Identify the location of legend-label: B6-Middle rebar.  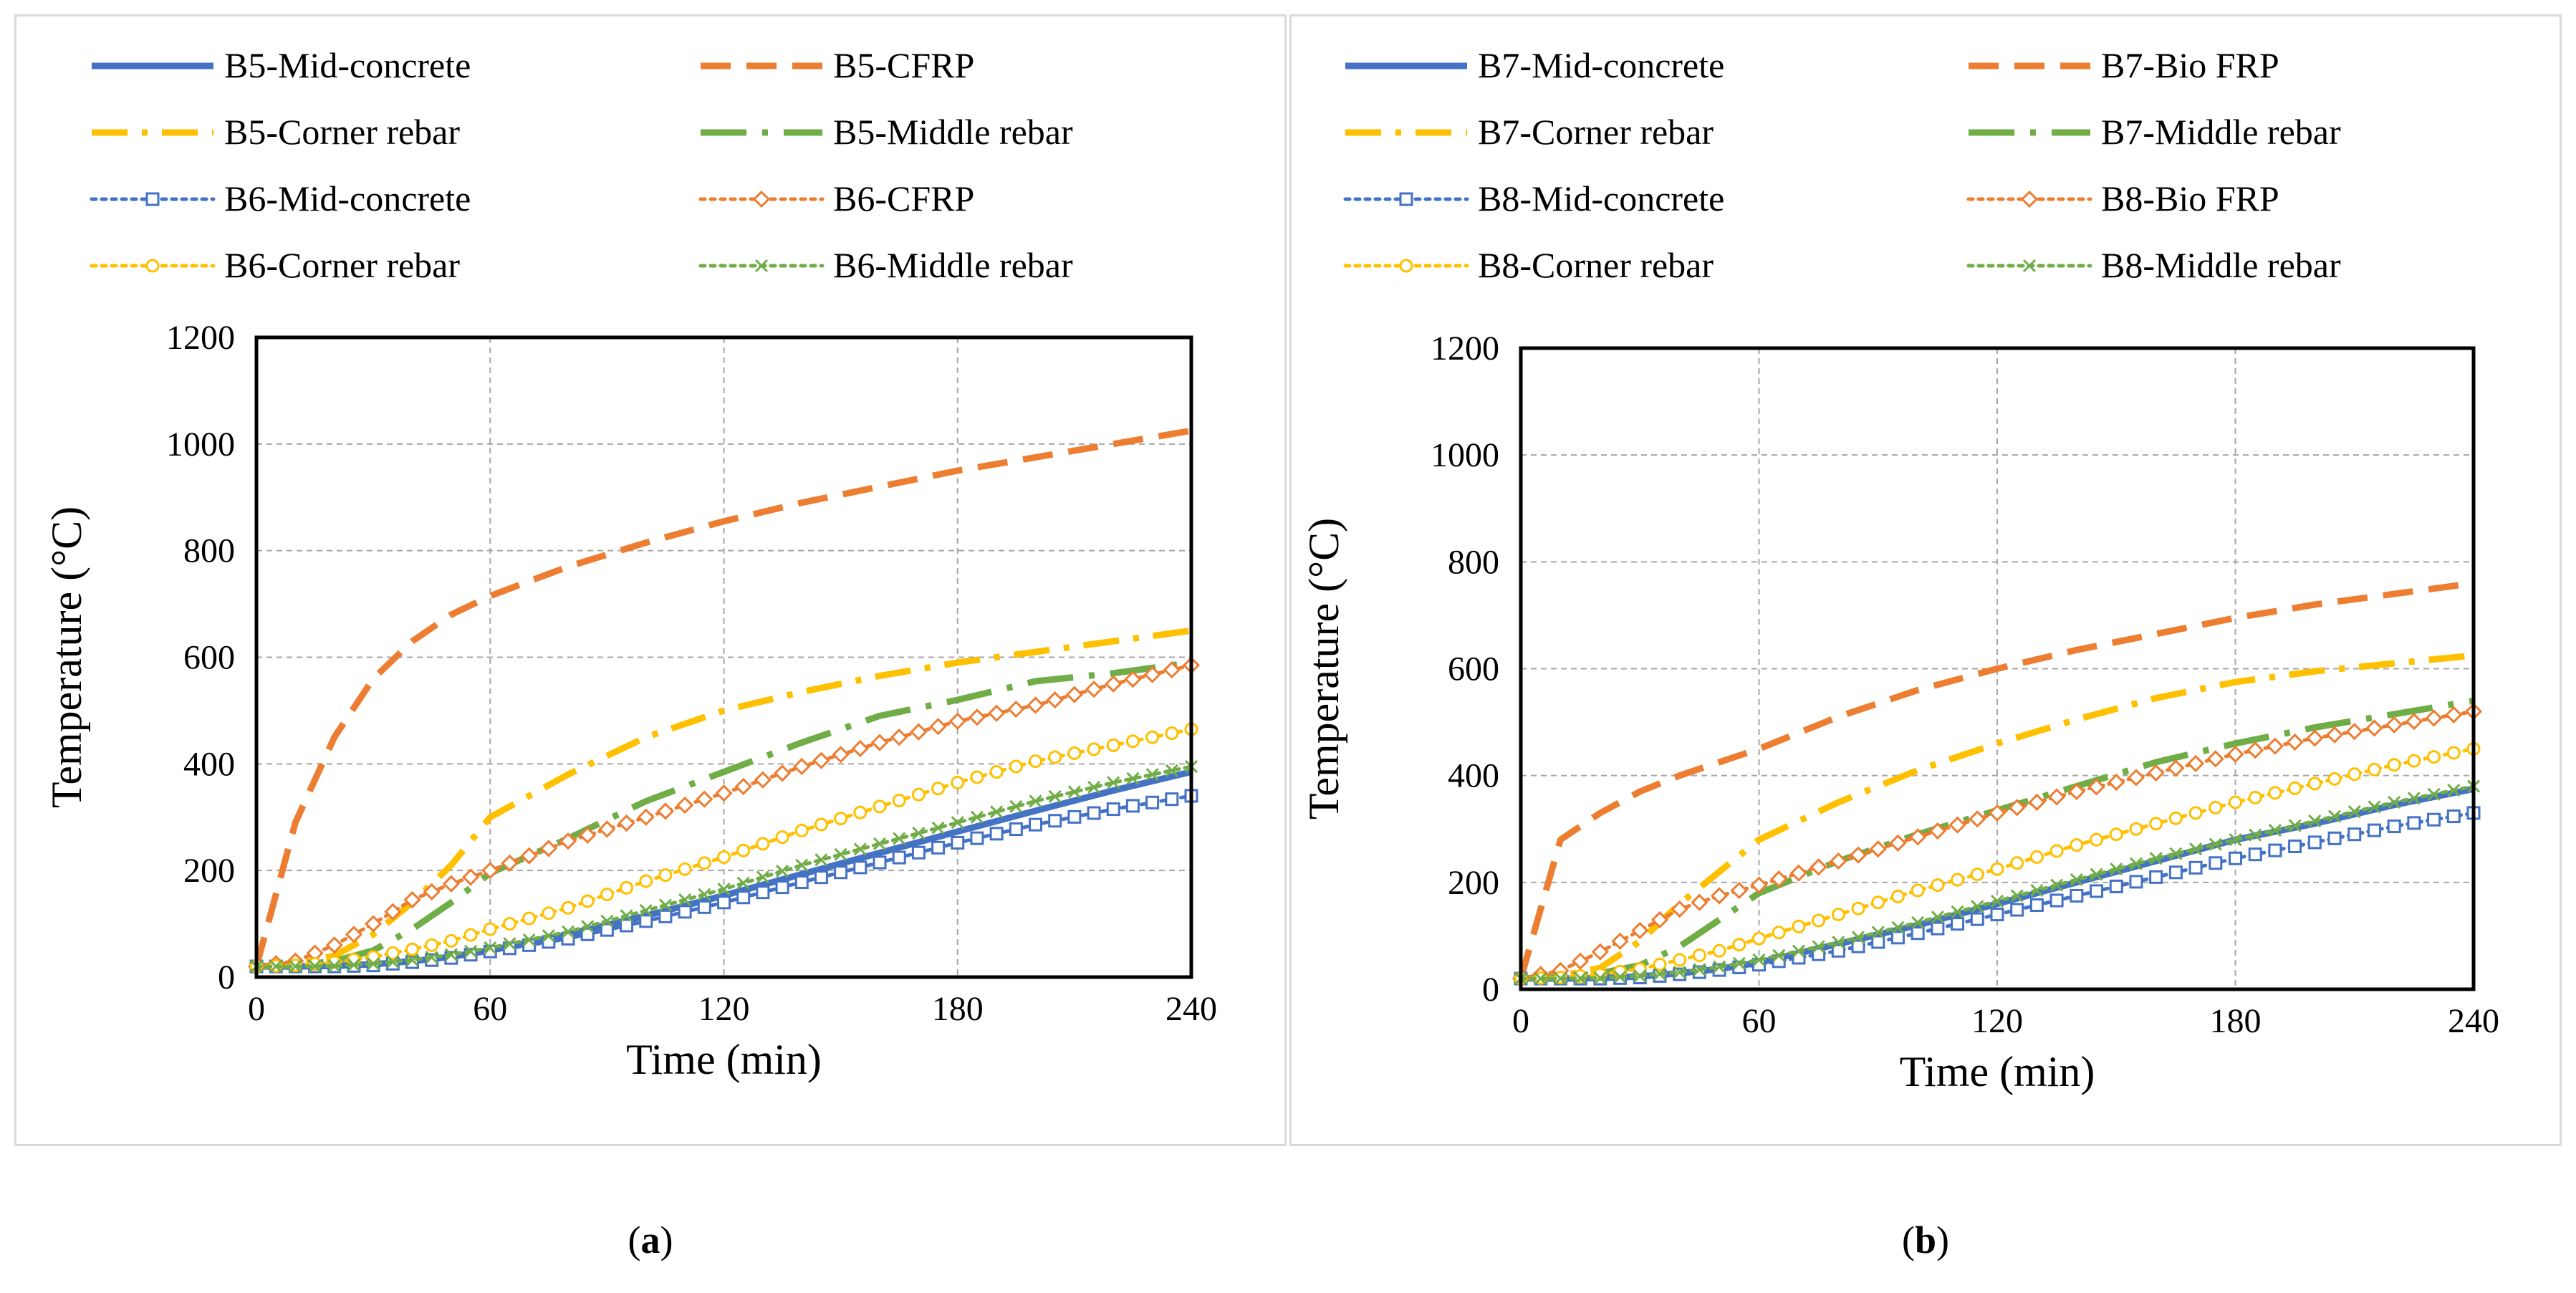
(953, 265).